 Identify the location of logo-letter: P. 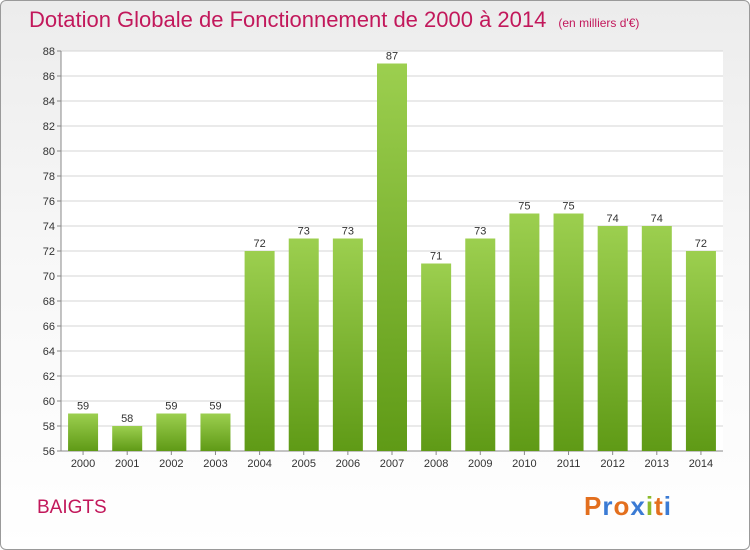
(593, 506).